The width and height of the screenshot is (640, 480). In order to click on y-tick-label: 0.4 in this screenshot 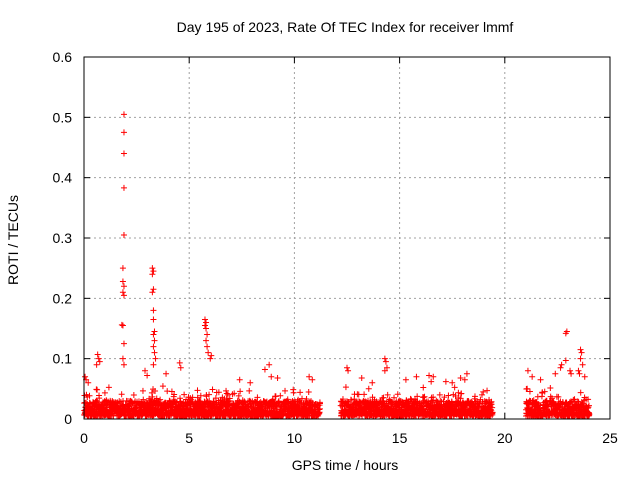, I will do `click(63, 178)`.